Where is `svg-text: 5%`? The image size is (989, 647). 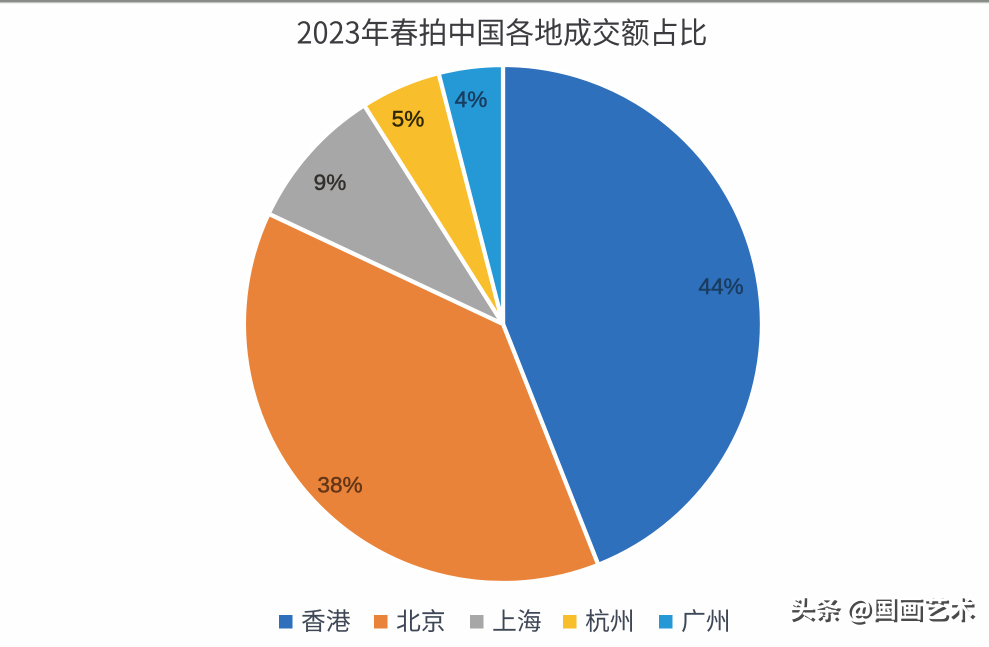
svg-text: 5% is located at coordinates (408, 118).